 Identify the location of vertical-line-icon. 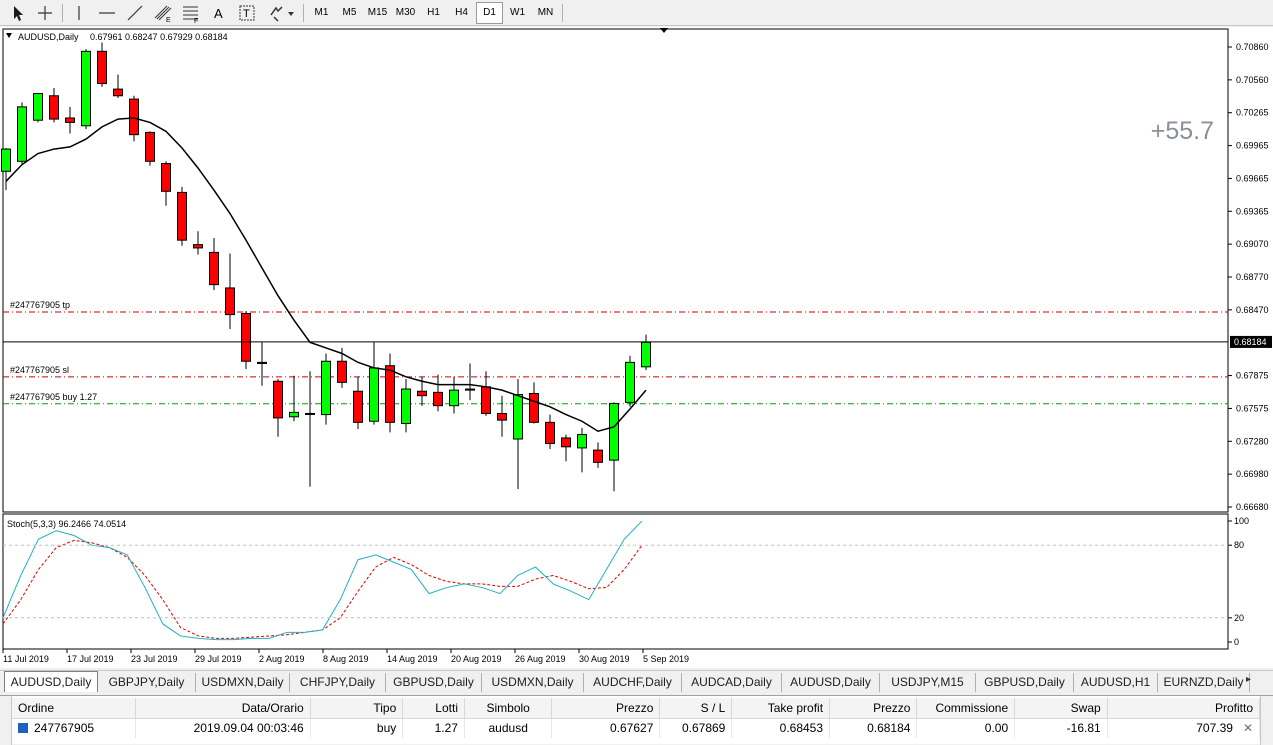
(79, 13).